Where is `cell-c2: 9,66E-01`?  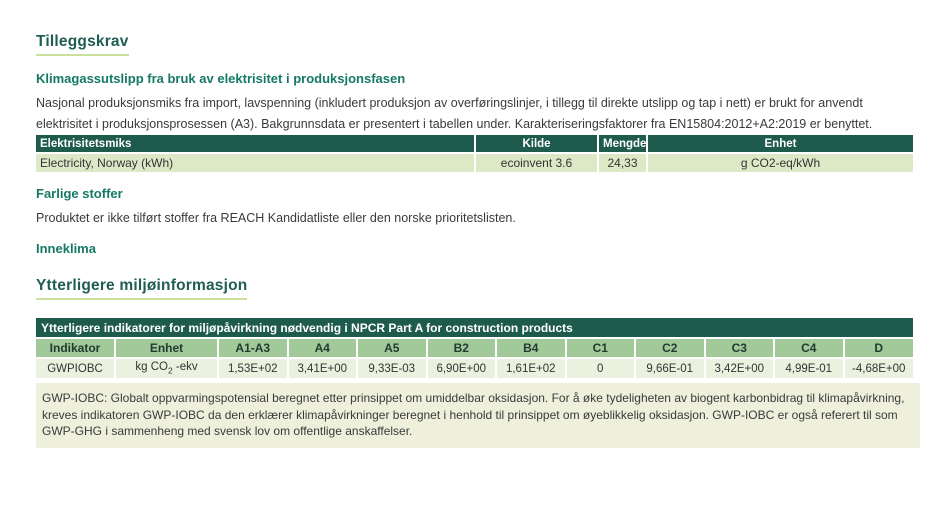 cell-c2: 9,66E-01 is located at coordinates (670, 367).